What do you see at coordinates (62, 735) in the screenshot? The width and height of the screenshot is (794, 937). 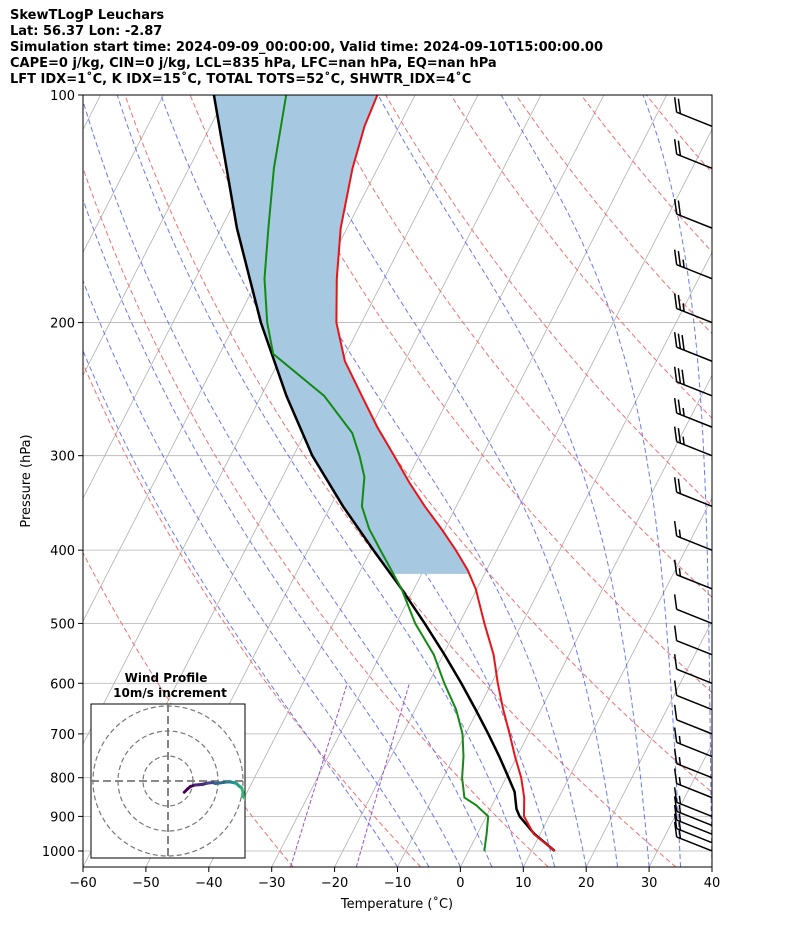 I see `y-tick-label: 700` at bounding box center [62, 735].